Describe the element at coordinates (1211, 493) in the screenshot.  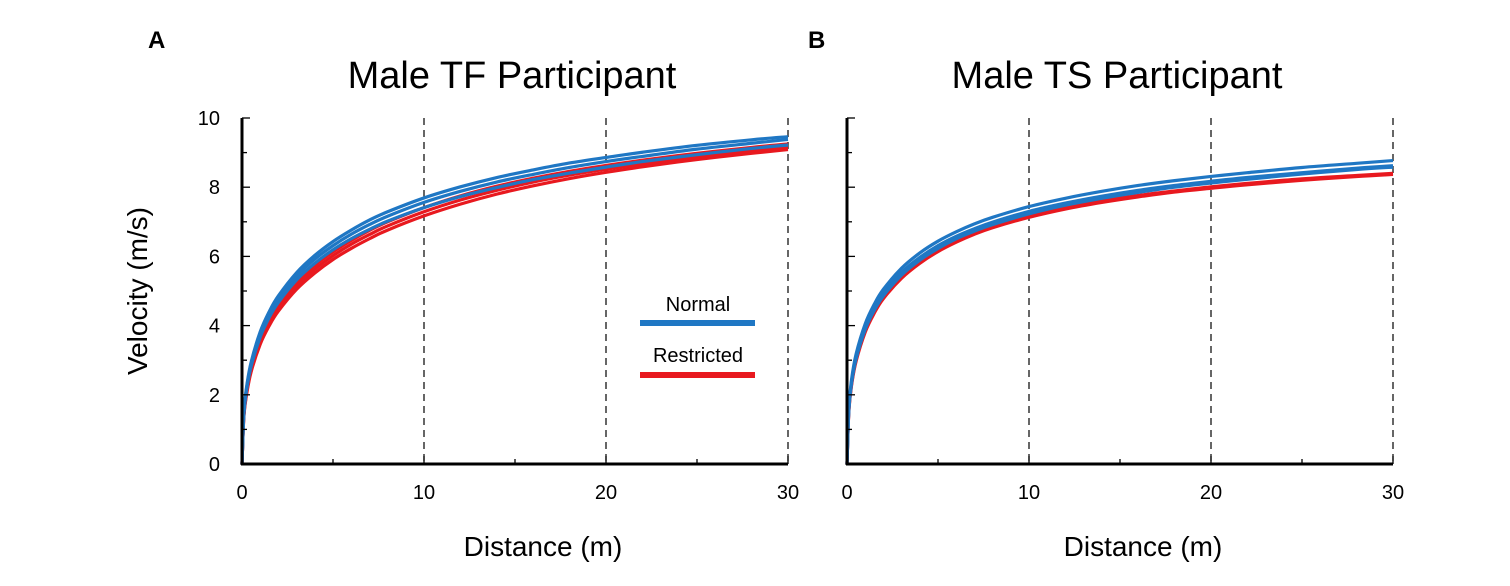
I see `x-tick-label-20-b: 20` at that location.